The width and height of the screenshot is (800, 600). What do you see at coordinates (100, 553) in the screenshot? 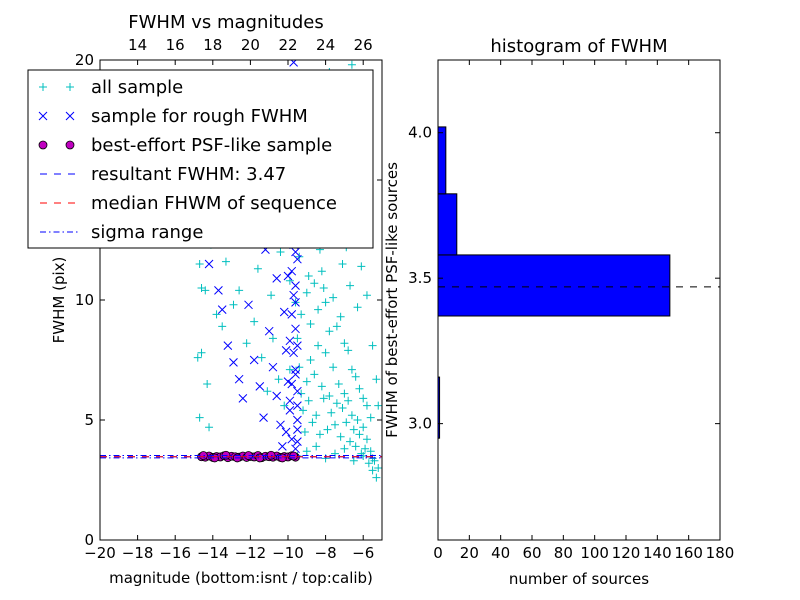
I see `x-tick-label: −20` at bounding box center [100, 553].